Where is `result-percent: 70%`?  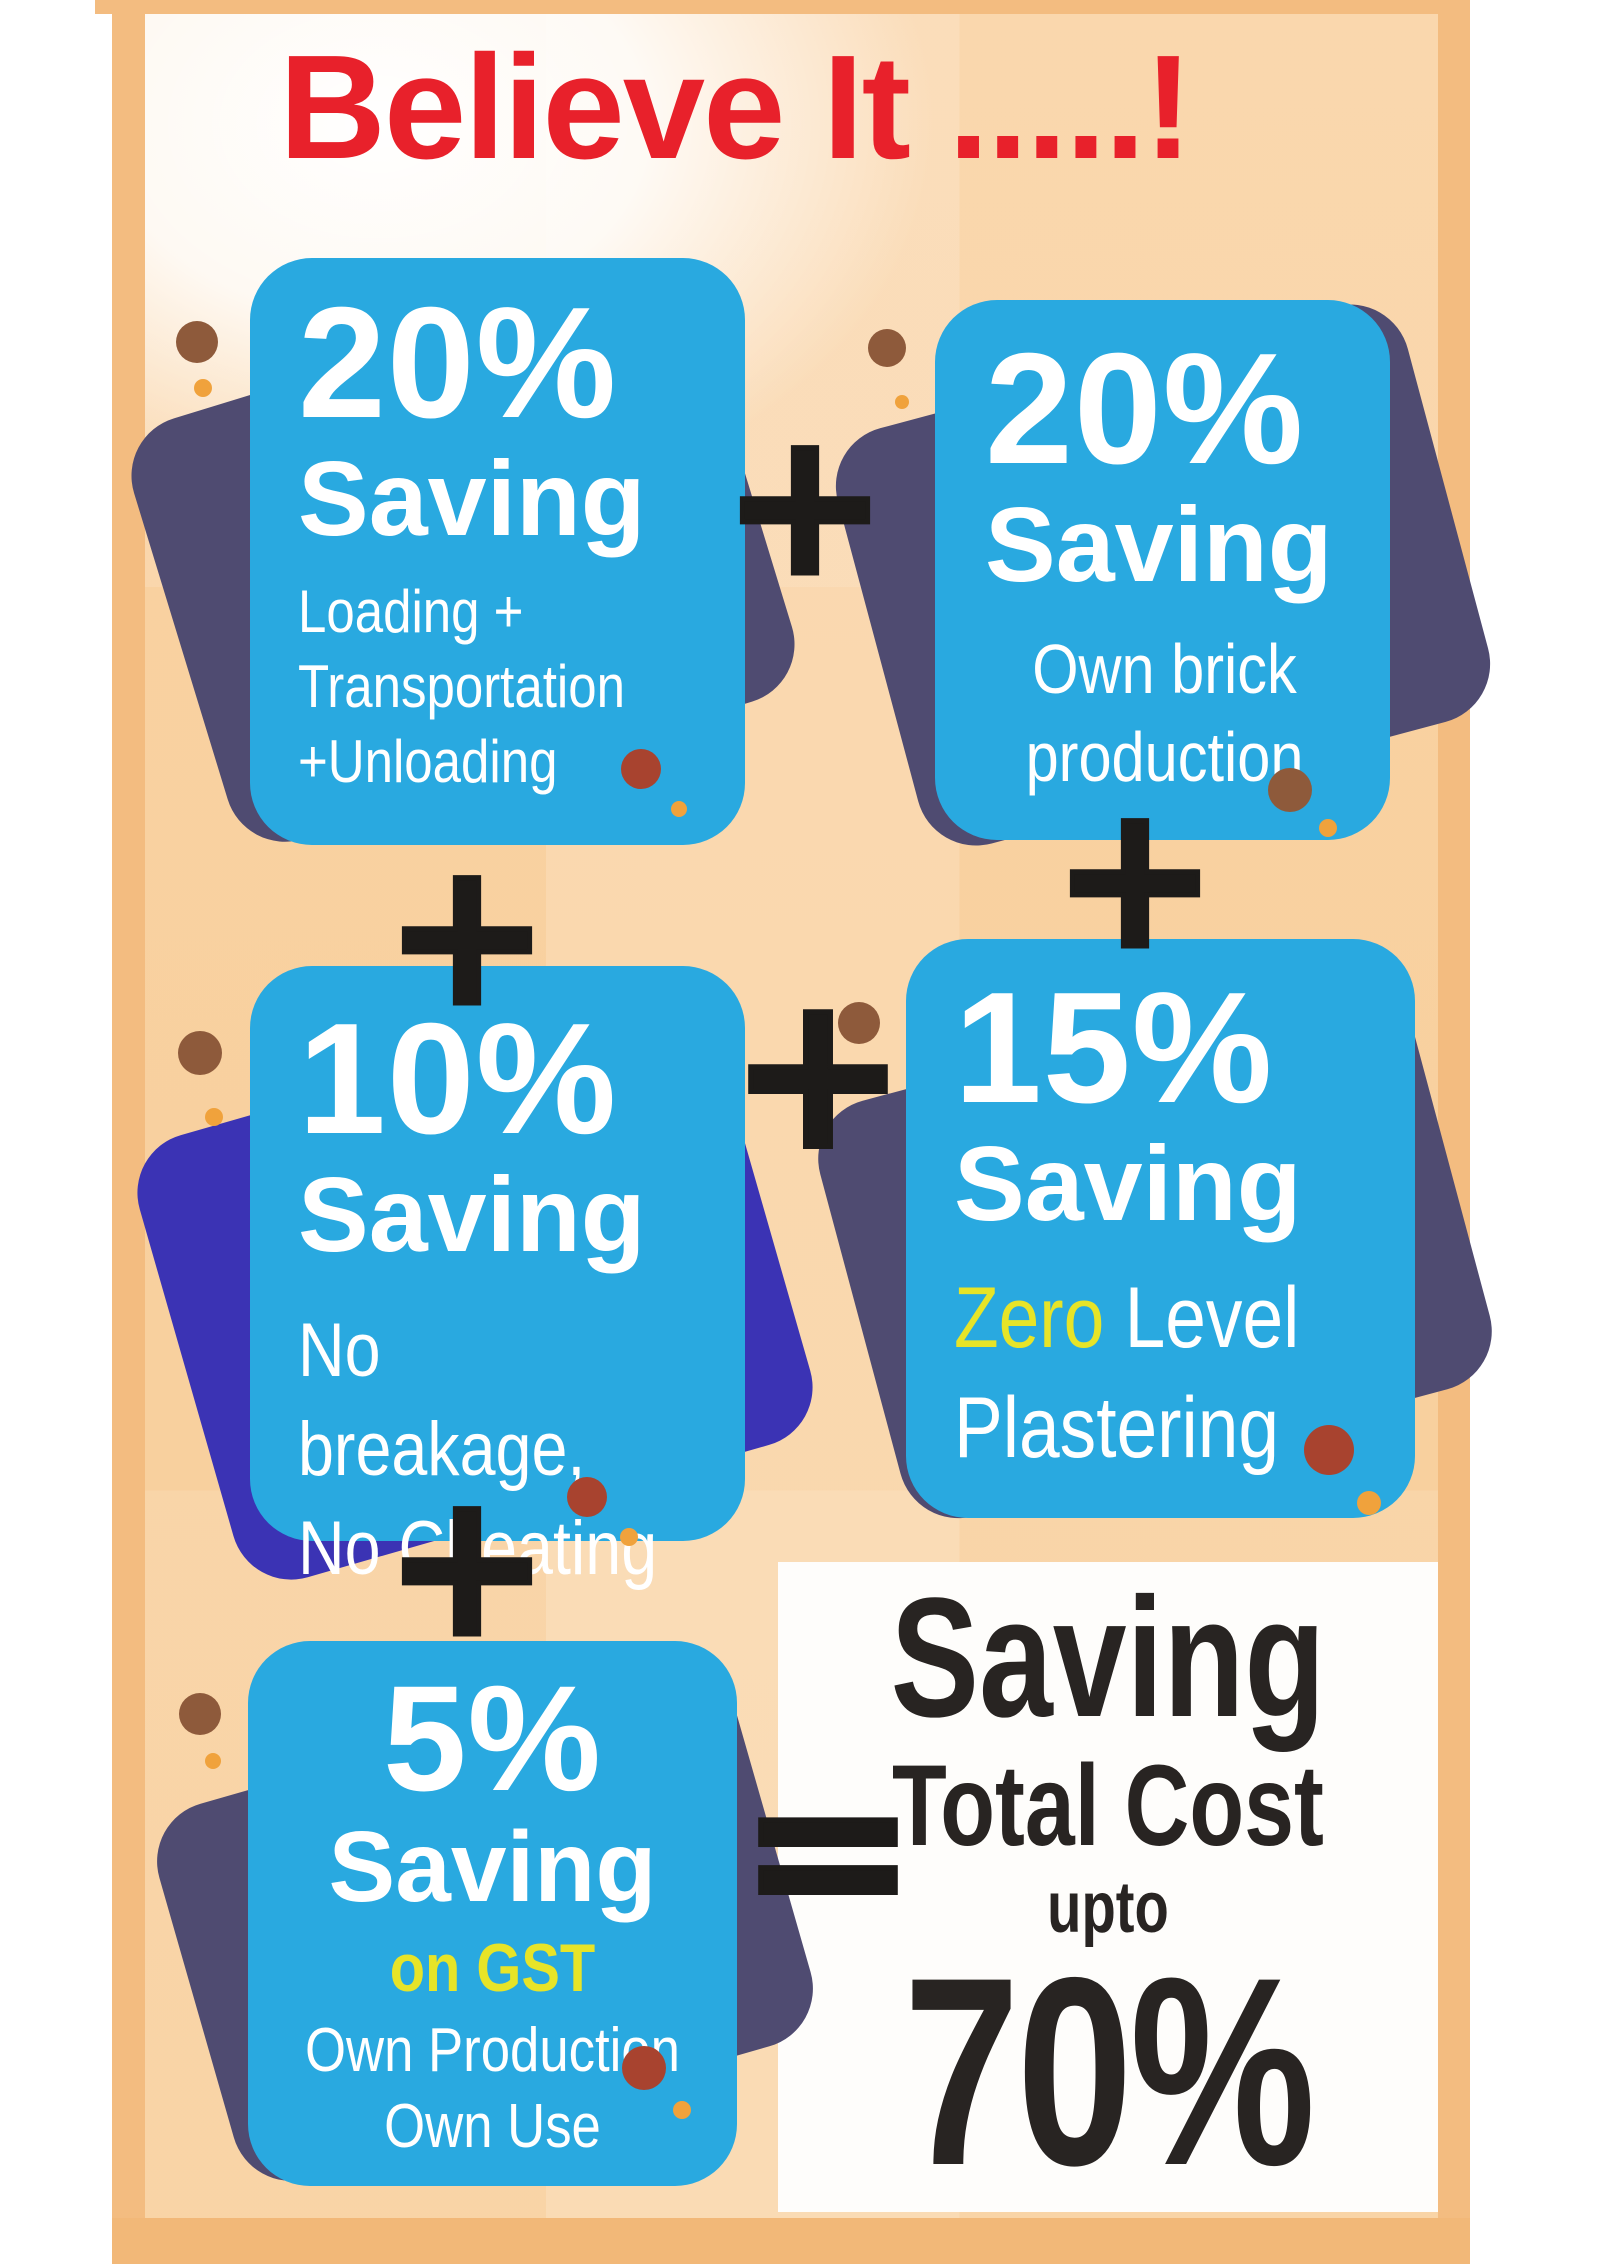
result-percent: 70% is located at coordinates (1109, 2071).